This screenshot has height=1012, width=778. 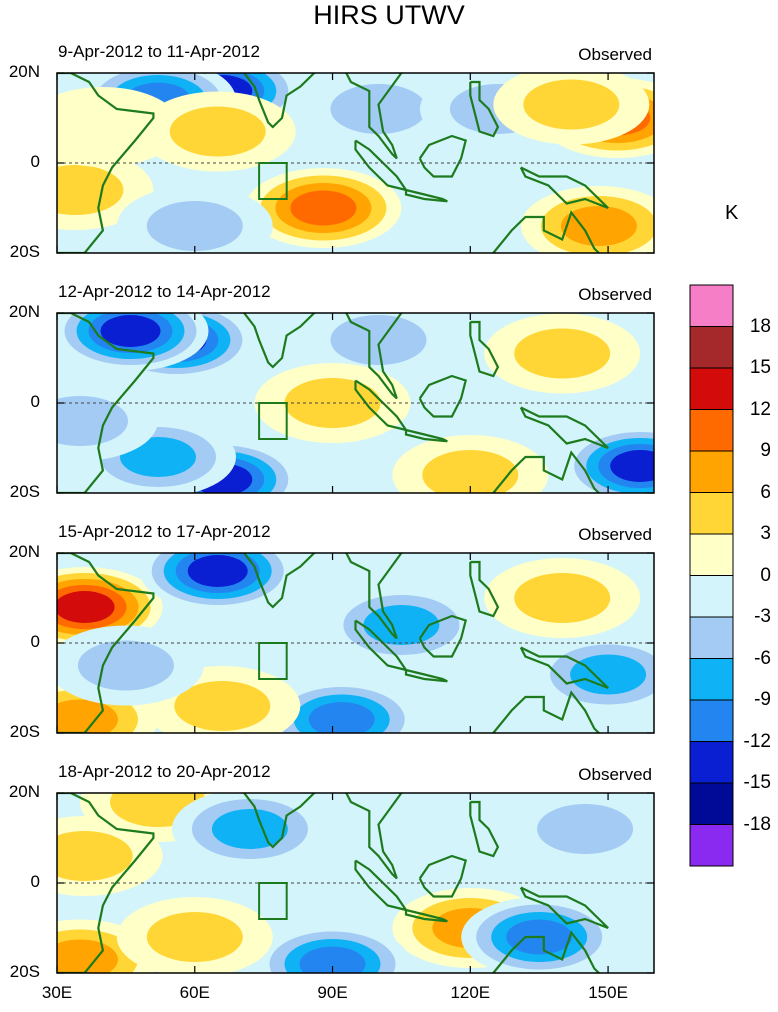 I want to click on colorbar-level-label: 3, so click(x=765, y=533).